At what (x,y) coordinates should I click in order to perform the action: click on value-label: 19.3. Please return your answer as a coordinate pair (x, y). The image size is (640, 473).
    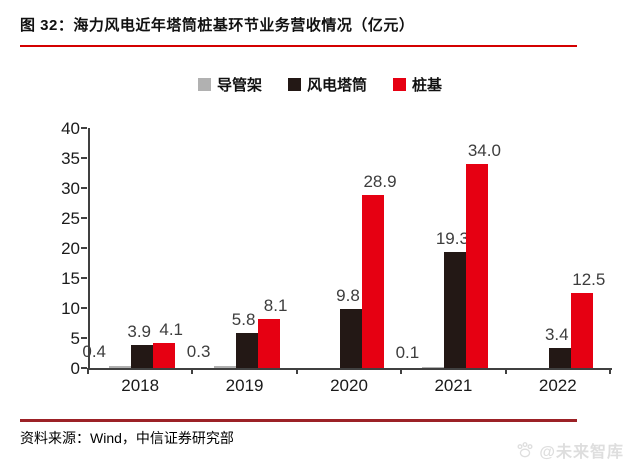
    Looking at the image, I should click on (452, 239).